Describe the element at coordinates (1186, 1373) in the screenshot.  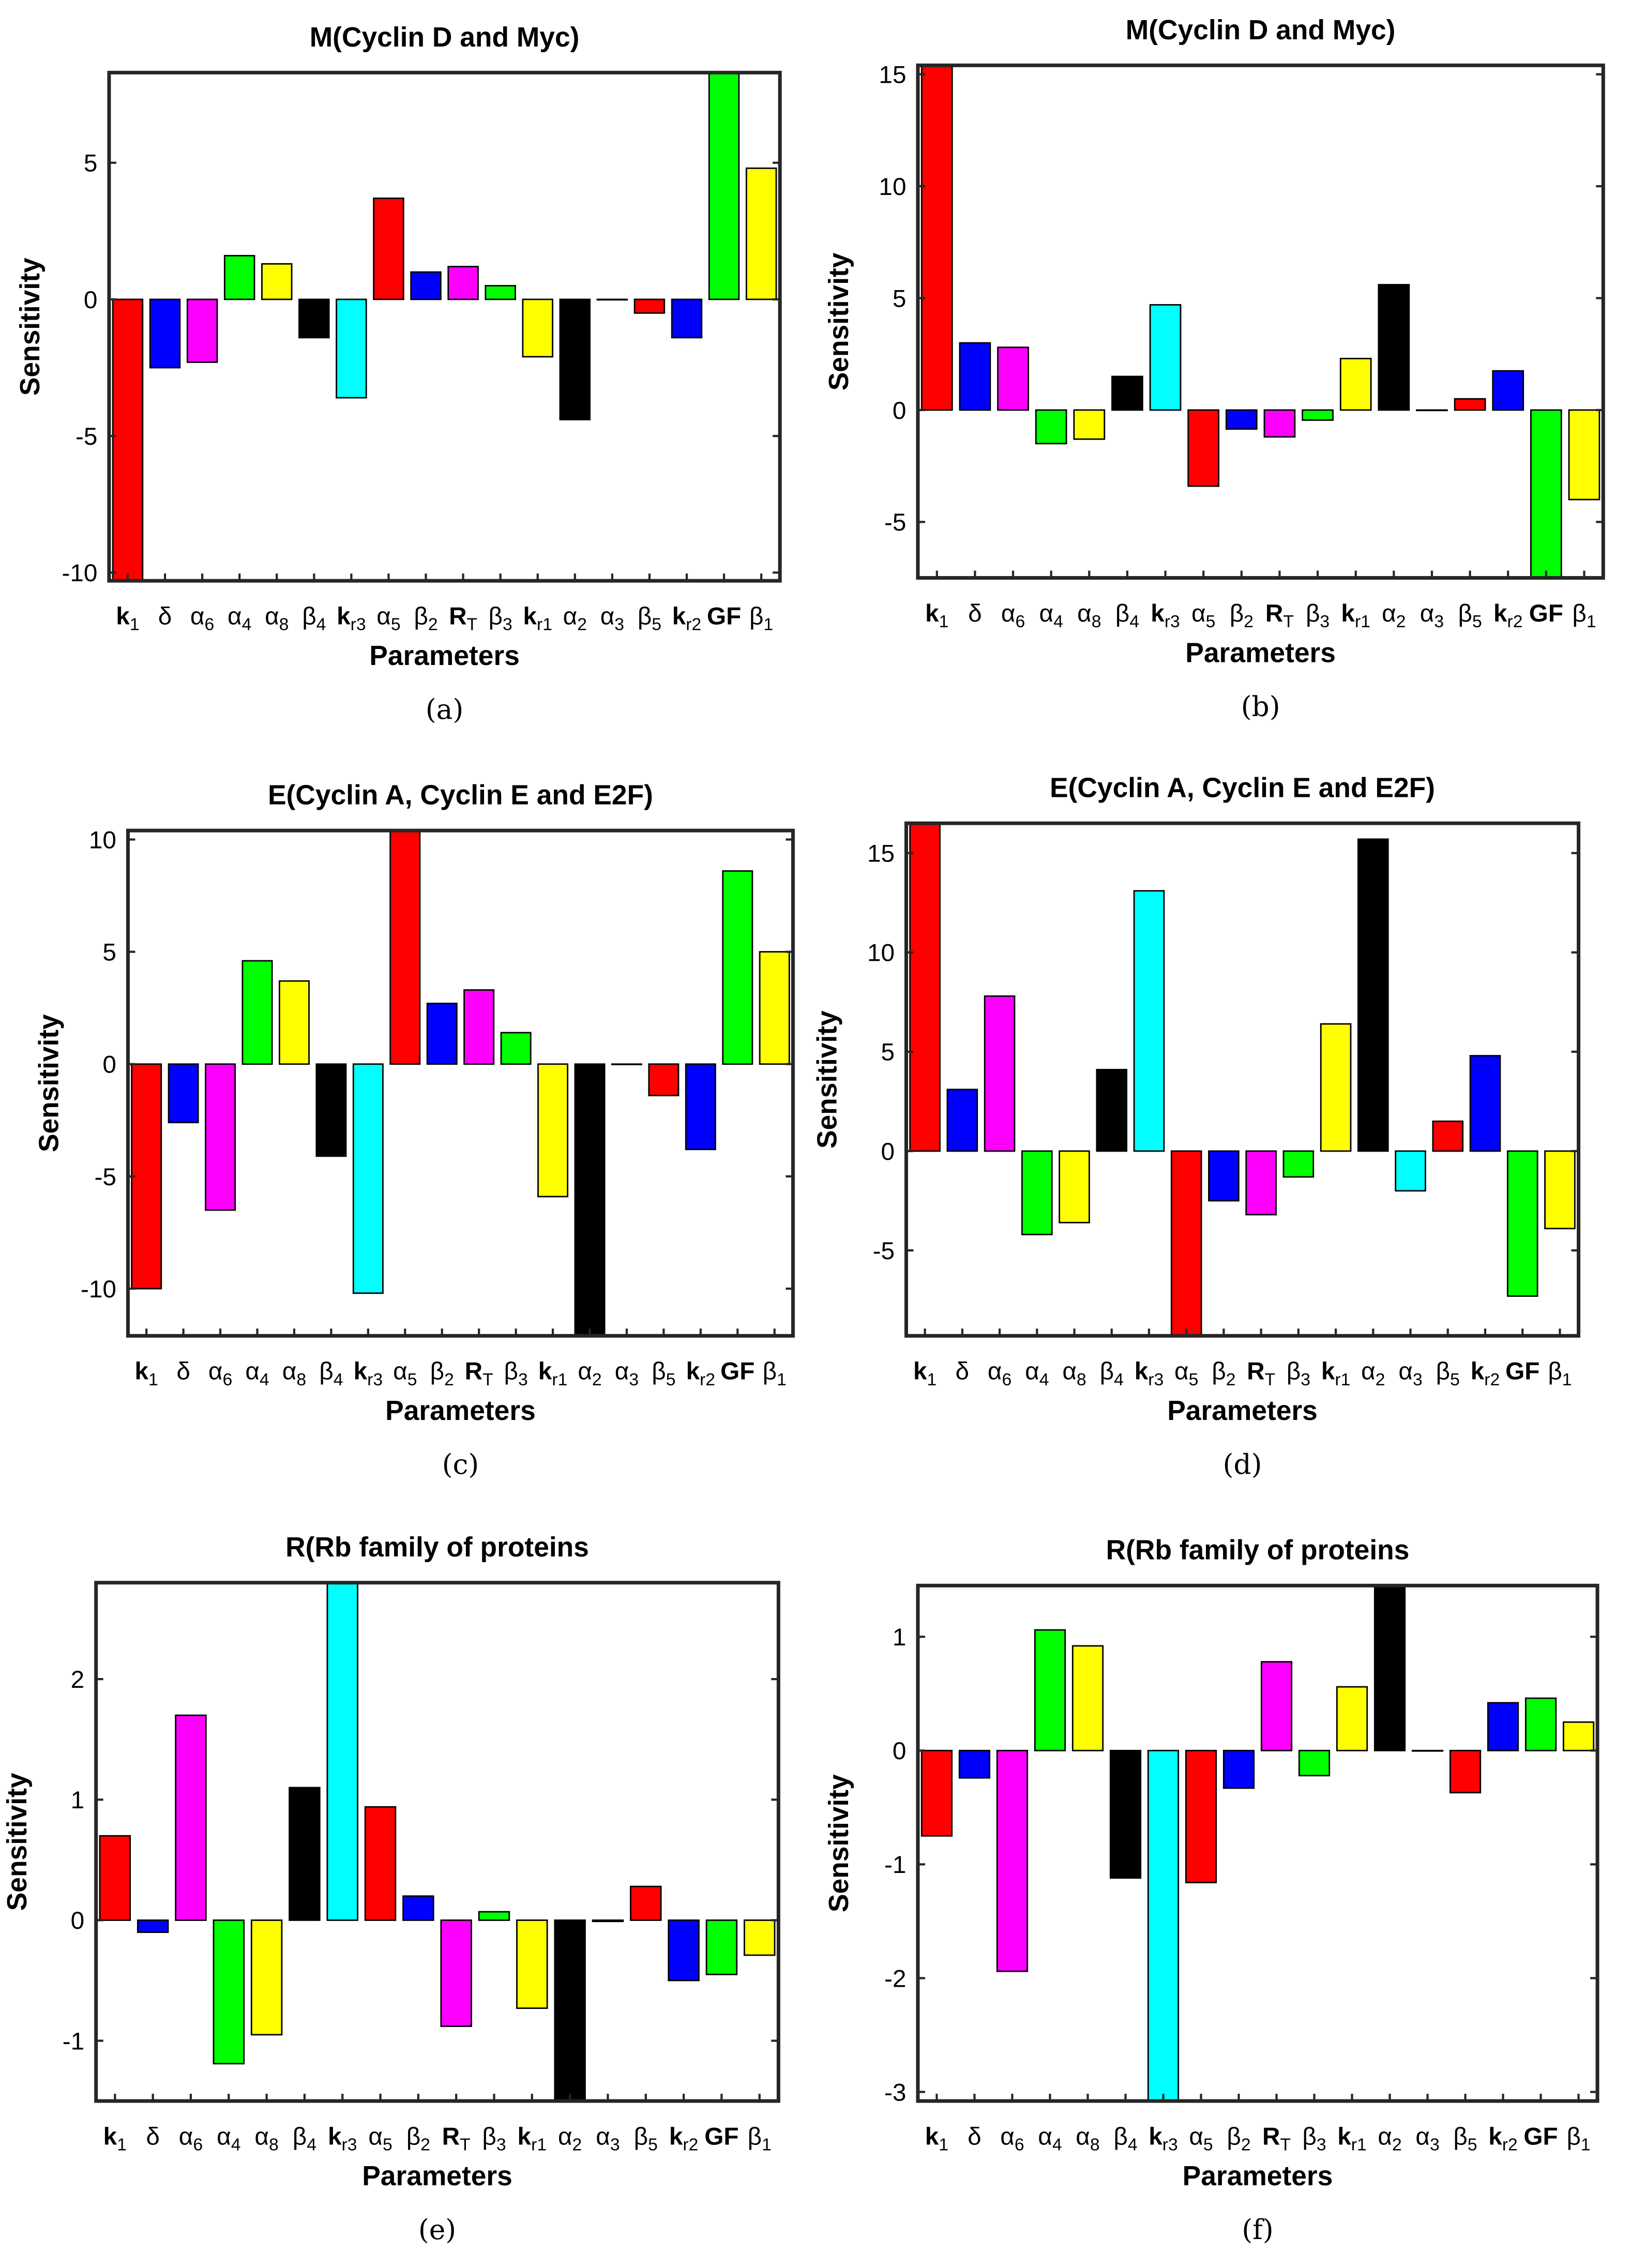
I see `x-tick-label: α5` at that location.